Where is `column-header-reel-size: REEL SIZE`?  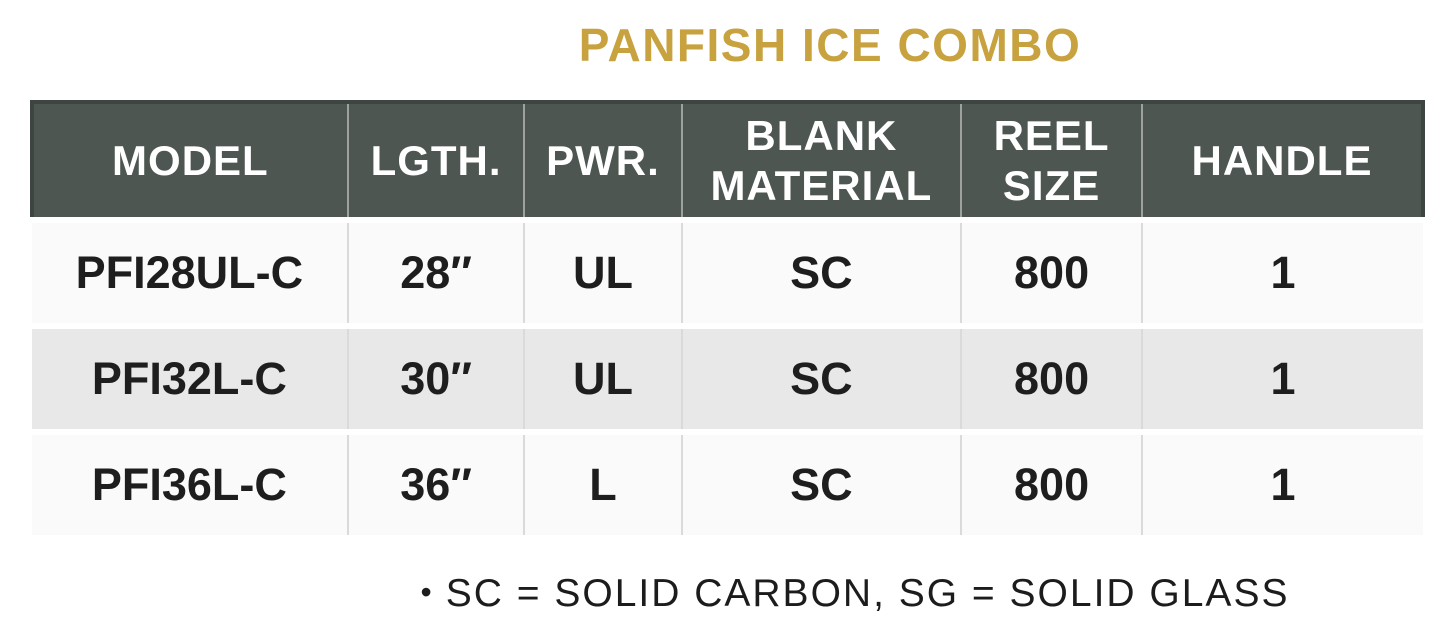 column-header-reel-size: REEL SIZE is located at coordinates (1051, 161).